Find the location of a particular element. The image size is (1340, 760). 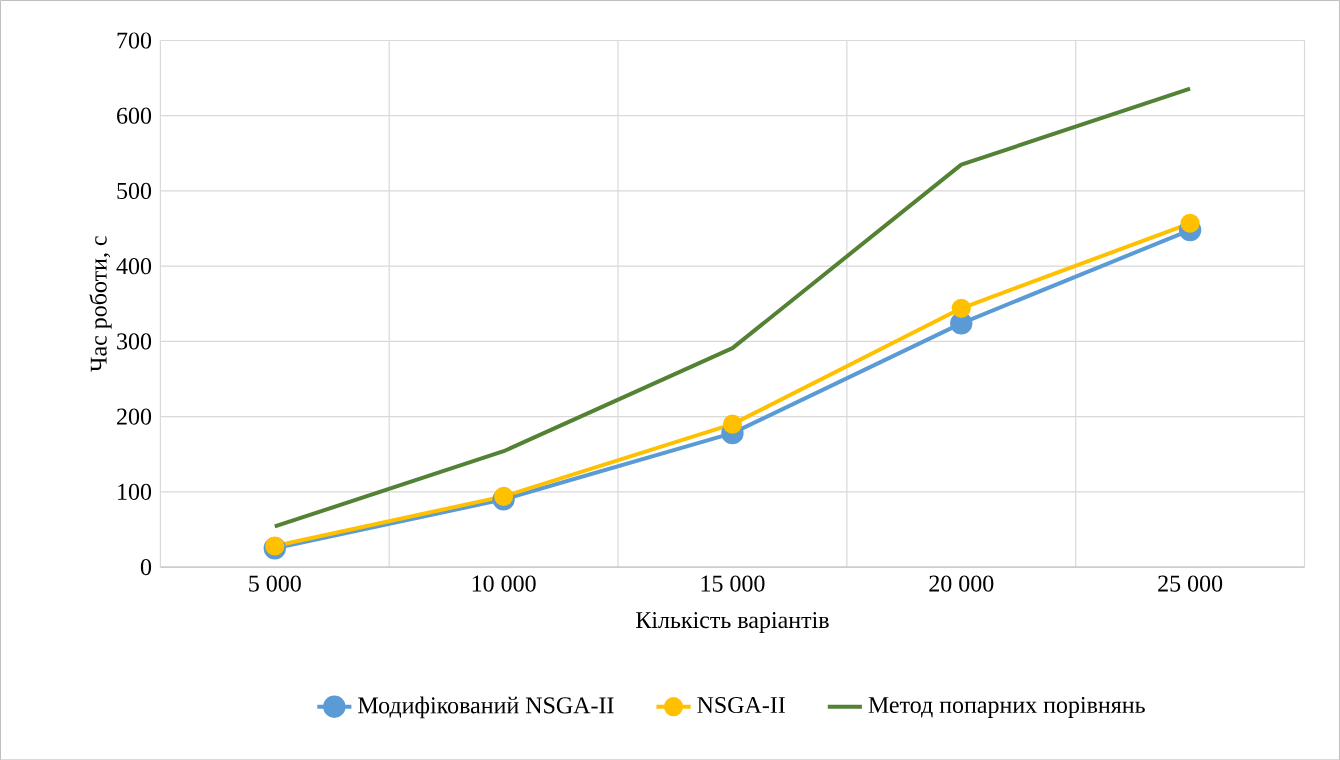

y-tick-label: 500 is located at coordinates (134, 190).